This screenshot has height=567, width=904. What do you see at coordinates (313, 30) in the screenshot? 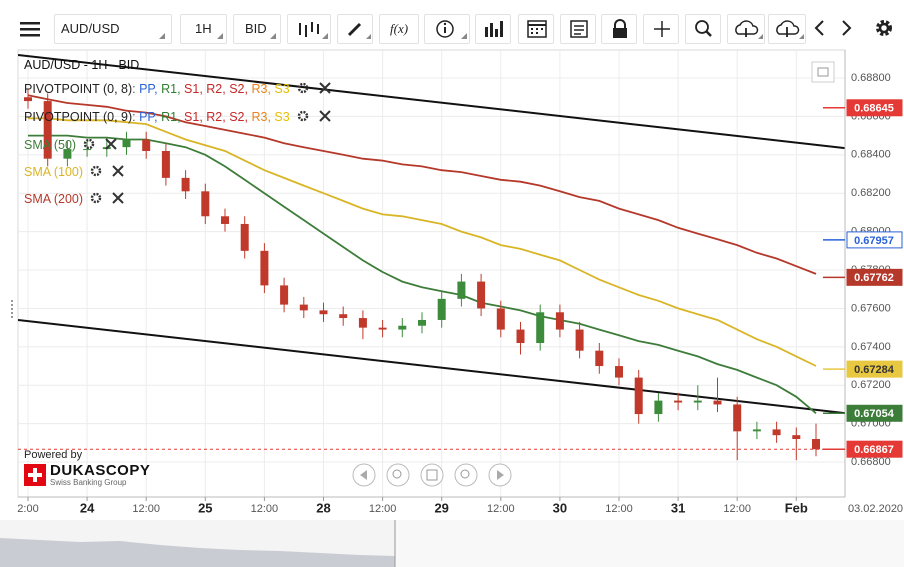
I see `candles-icon` at bounding box center [313, 30].